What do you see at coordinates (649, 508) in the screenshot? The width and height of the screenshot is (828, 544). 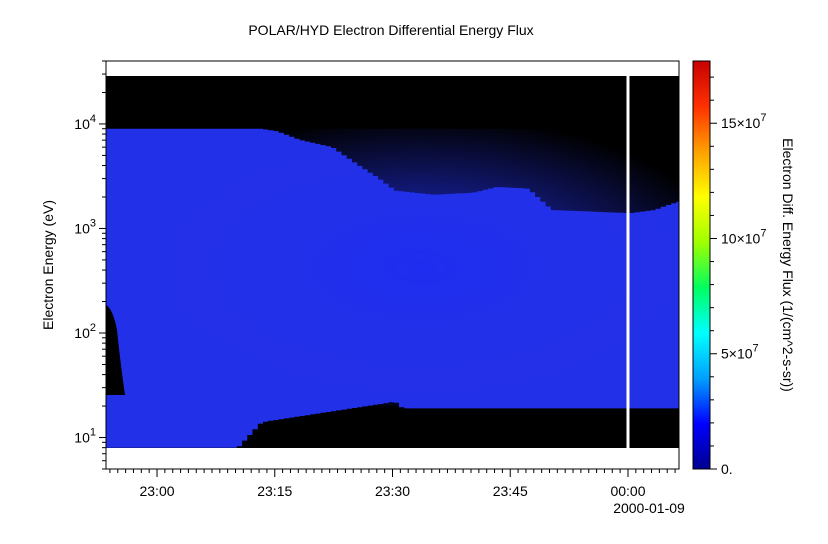 I see `x-axis-date-label: 2000-01-09` at bounding box center [649, 508].